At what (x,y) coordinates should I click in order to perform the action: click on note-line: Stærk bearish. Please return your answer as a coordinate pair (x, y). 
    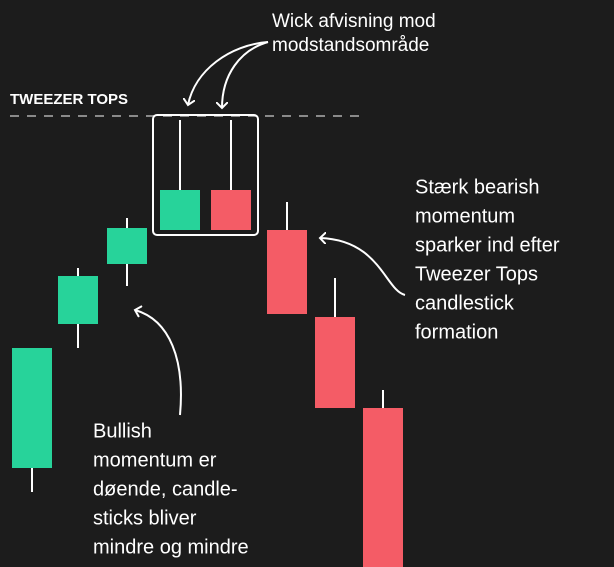
    Looking at the image, I should click on (477, 187).